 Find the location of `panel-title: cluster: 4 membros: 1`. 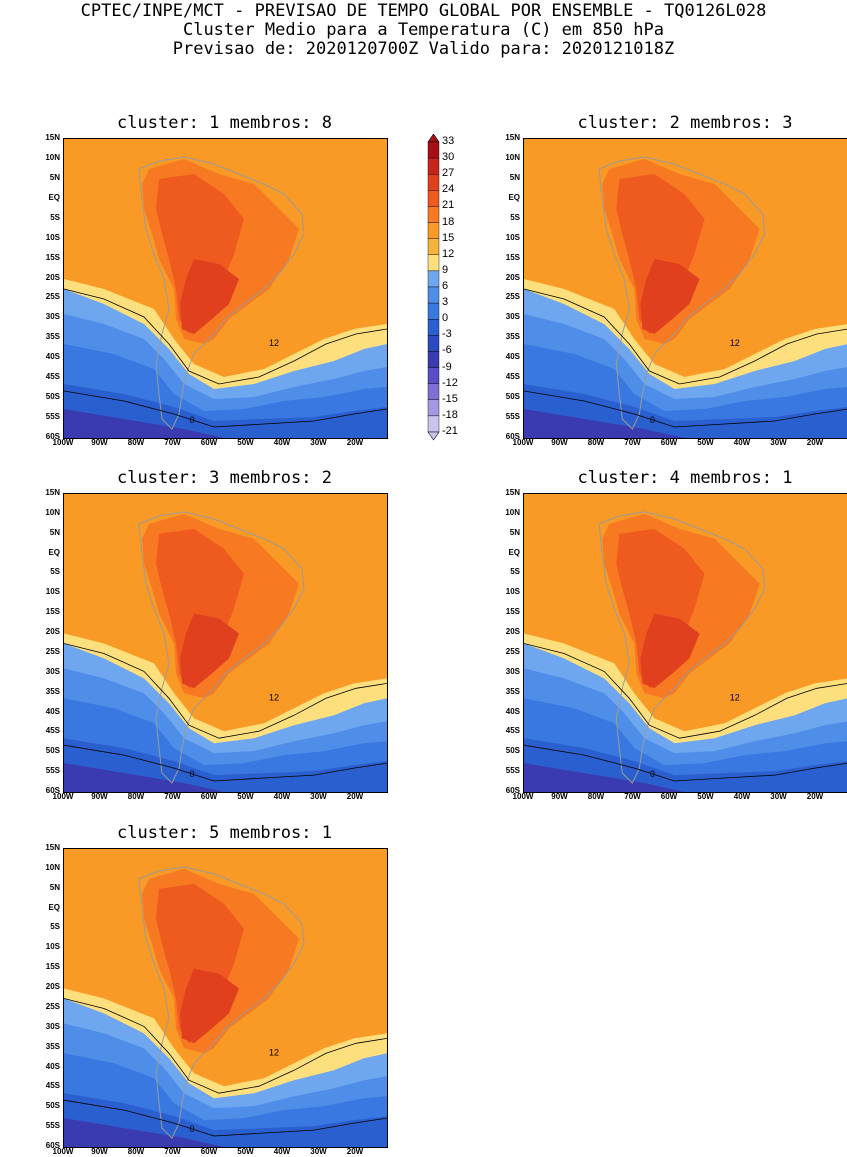

panel-title: cluster: 4 membros: 1 is located at coordinates (685, 478).